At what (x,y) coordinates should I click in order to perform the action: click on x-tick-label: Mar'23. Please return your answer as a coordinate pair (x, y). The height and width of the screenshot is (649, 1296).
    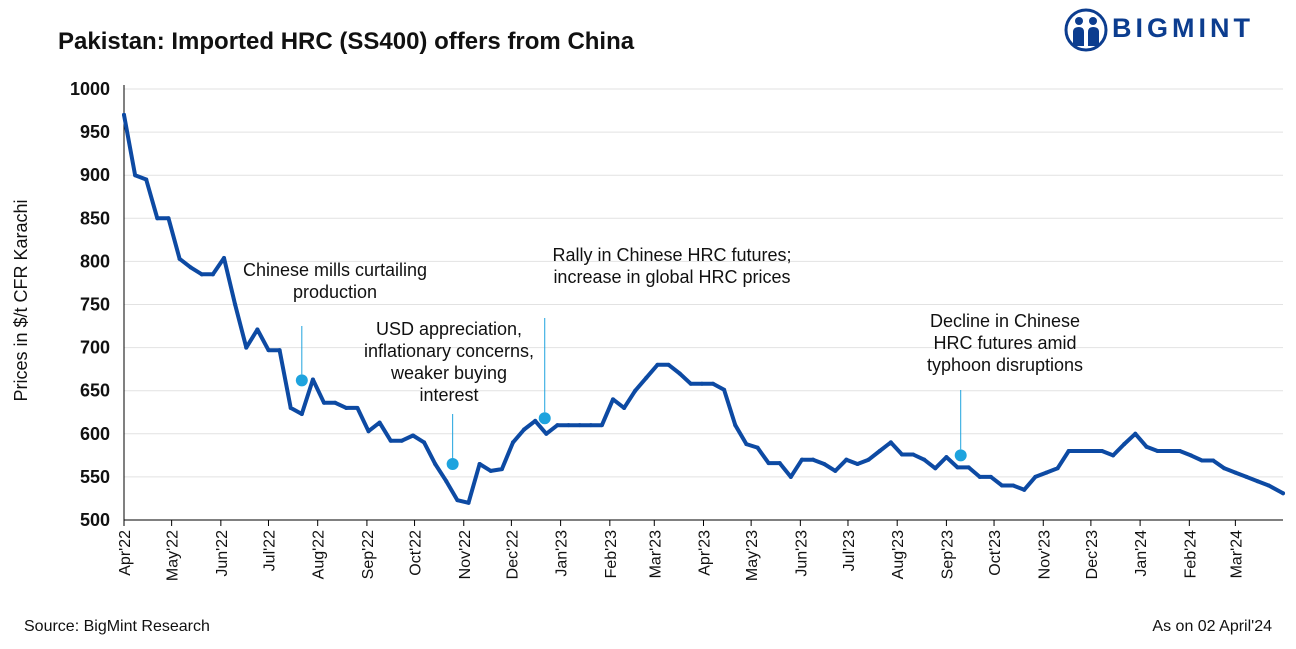
    Looking at the image, I should click on (655, 554).